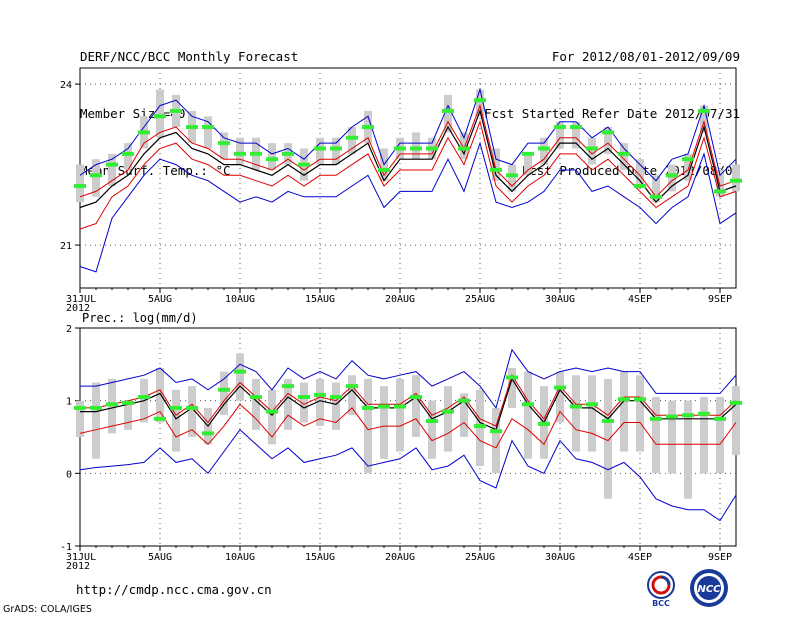 This screenshot has width=800, height=618. What do you see at coordinates (720, 299) in the screenshot?
I see `temperature-x-tick-label: 9SEP` at bounding box center [720, 299].